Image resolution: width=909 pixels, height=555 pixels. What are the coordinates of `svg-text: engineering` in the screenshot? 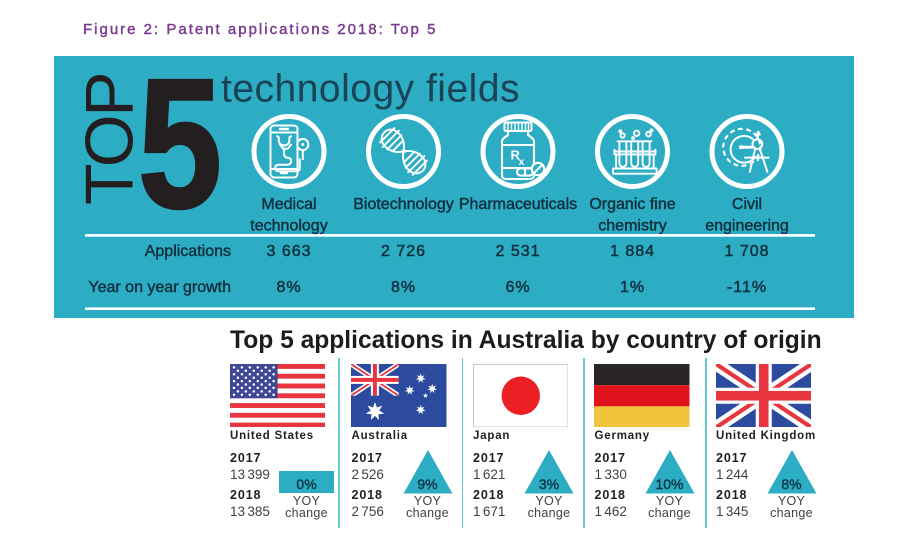 It's located at (747, 226).